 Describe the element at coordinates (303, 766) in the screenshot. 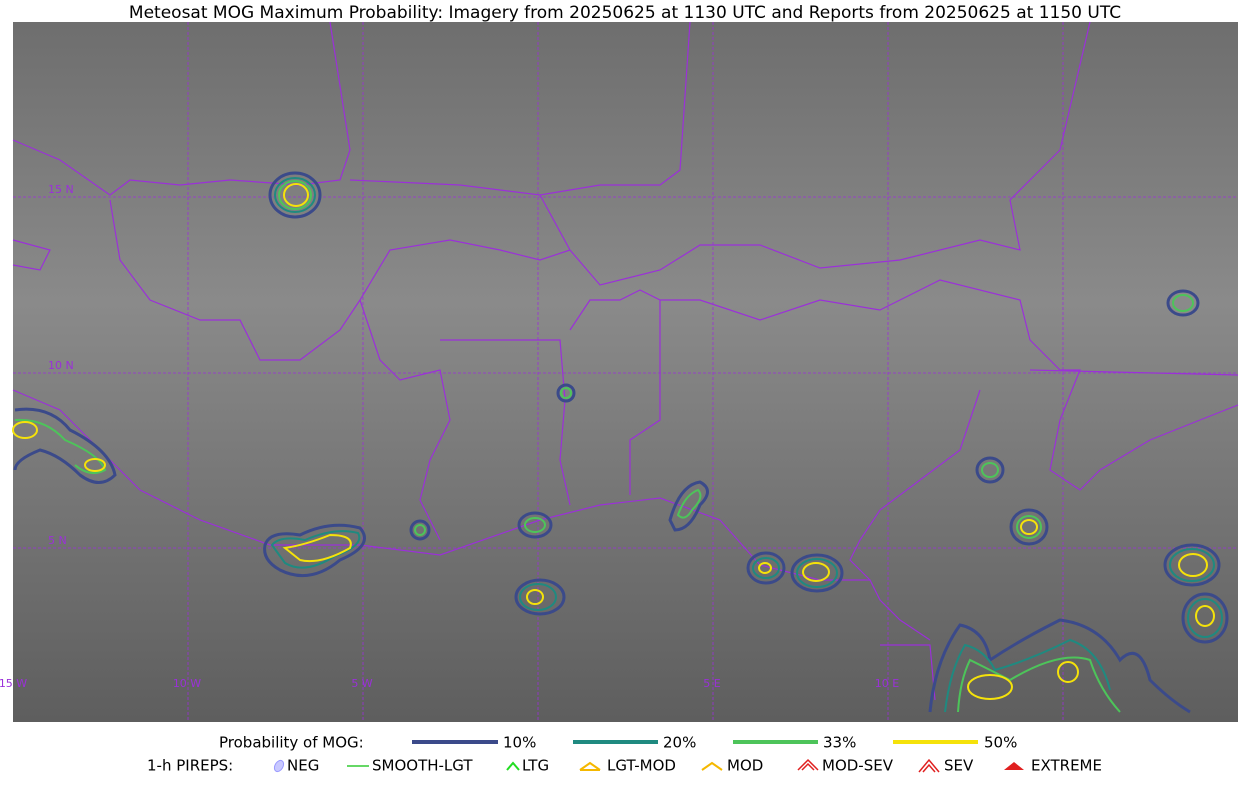

I see `legend-item: NEG` at that location.